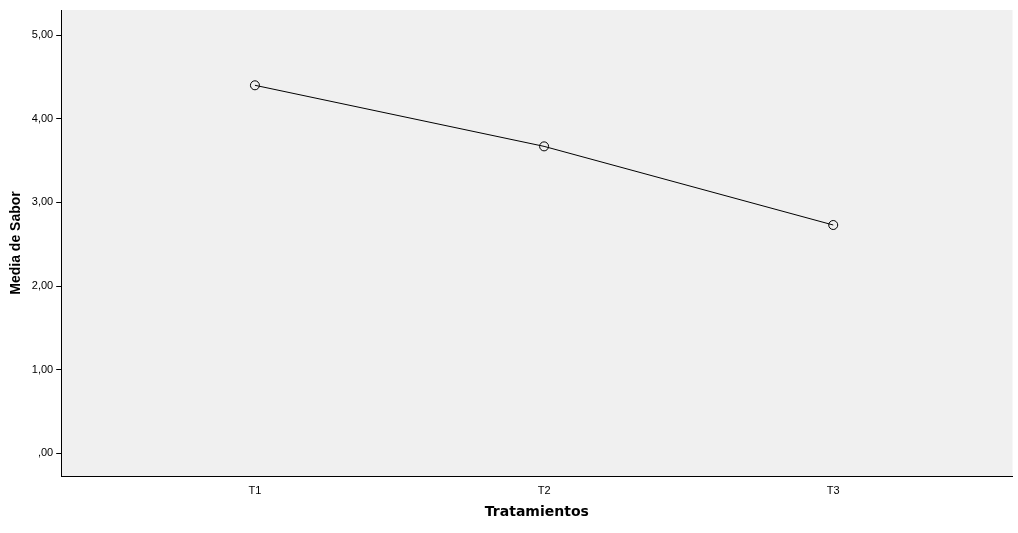 This screenshot has width=1018, height=533. I want to click on y-axis-title: Media de Sabor, so click(15, 242).